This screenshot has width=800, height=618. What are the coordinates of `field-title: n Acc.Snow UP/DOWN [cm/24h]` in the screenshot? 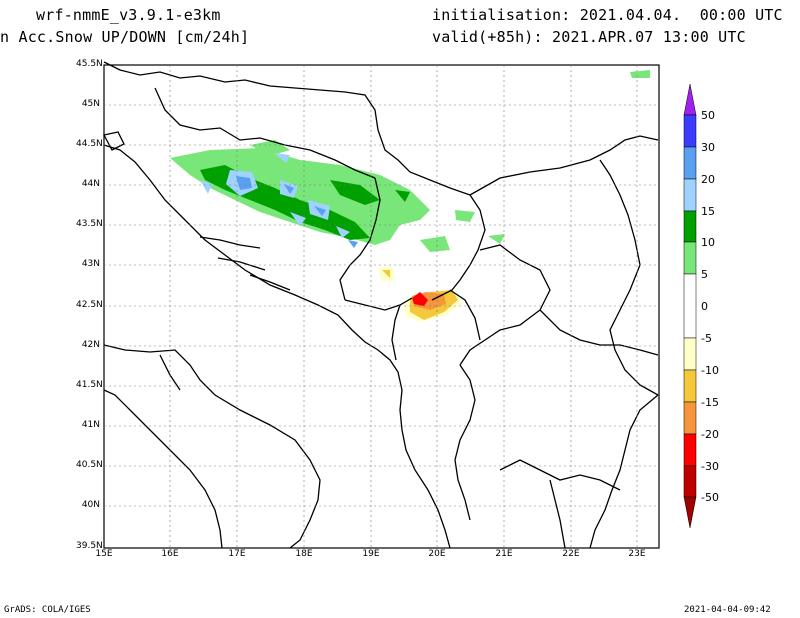 It's located at (125, 37).